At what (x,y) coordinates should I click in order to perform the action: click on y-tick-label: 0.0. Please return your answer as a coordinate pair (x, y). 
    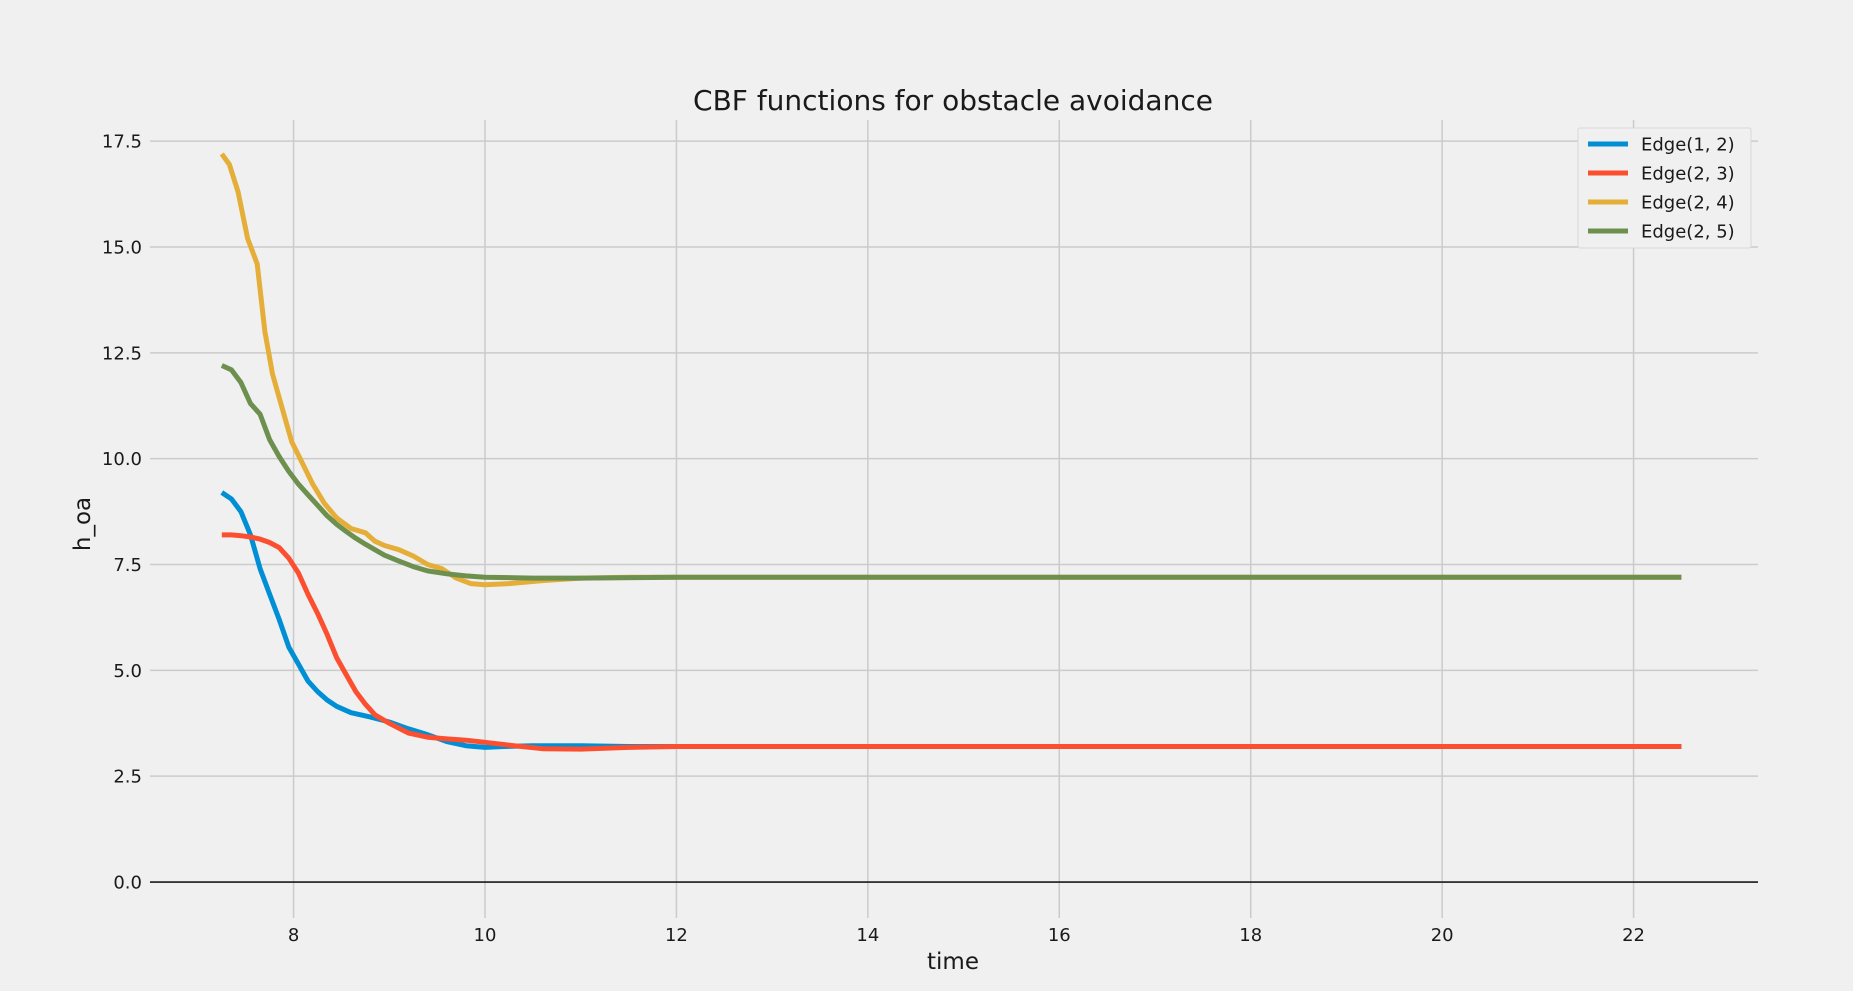
    Looking at the image, I should click on (127, 883).